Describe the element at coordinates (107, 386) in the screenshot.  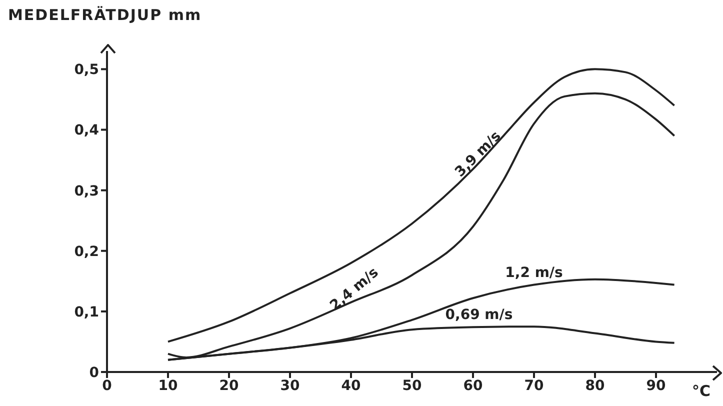
I see `x-tick-label: 0` at that location.